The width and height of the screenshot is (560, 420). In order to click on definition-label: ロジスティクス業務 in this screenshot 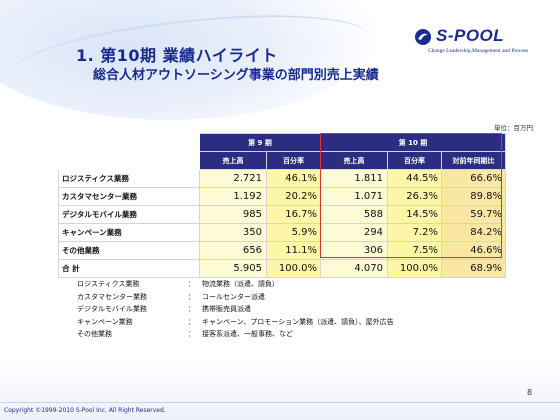, I will do `click(108, 284)`.